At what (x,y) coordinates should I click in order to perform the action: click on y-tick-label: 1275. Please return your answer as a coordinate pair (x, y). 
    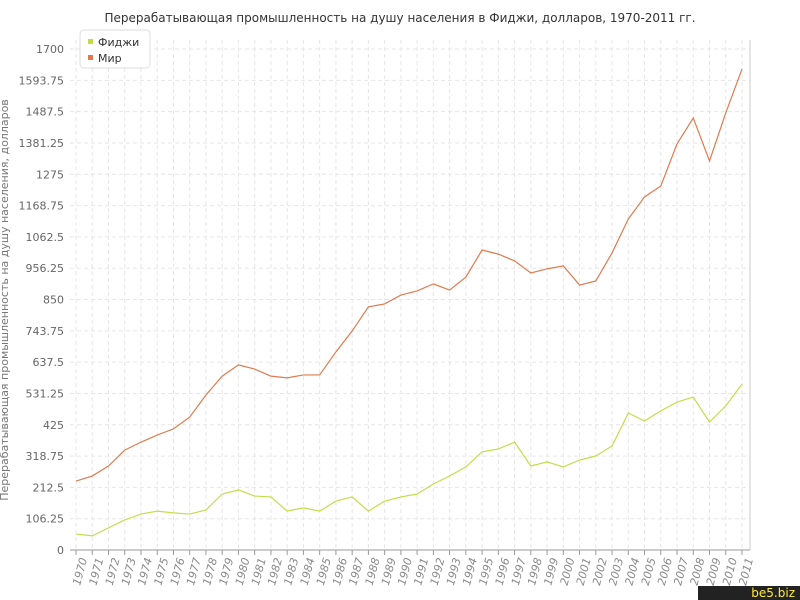
    Looking at the image, I should click on (50, 174).